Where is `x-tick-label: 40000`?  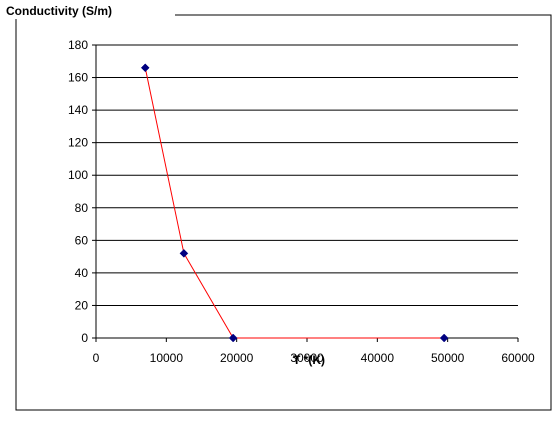 x-tick-label: 40000 is located at coordinates (378, 358).